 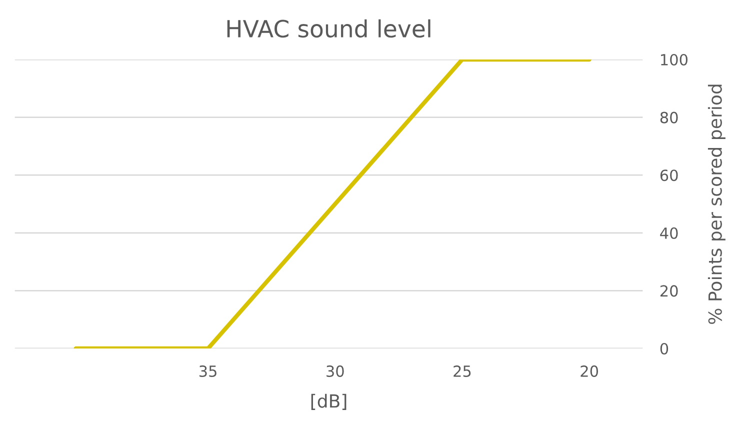 What do you see at coordinates (664, 348) in the screenshot?
I see `y-tick-label: 0` at bounding box center [664, 348].